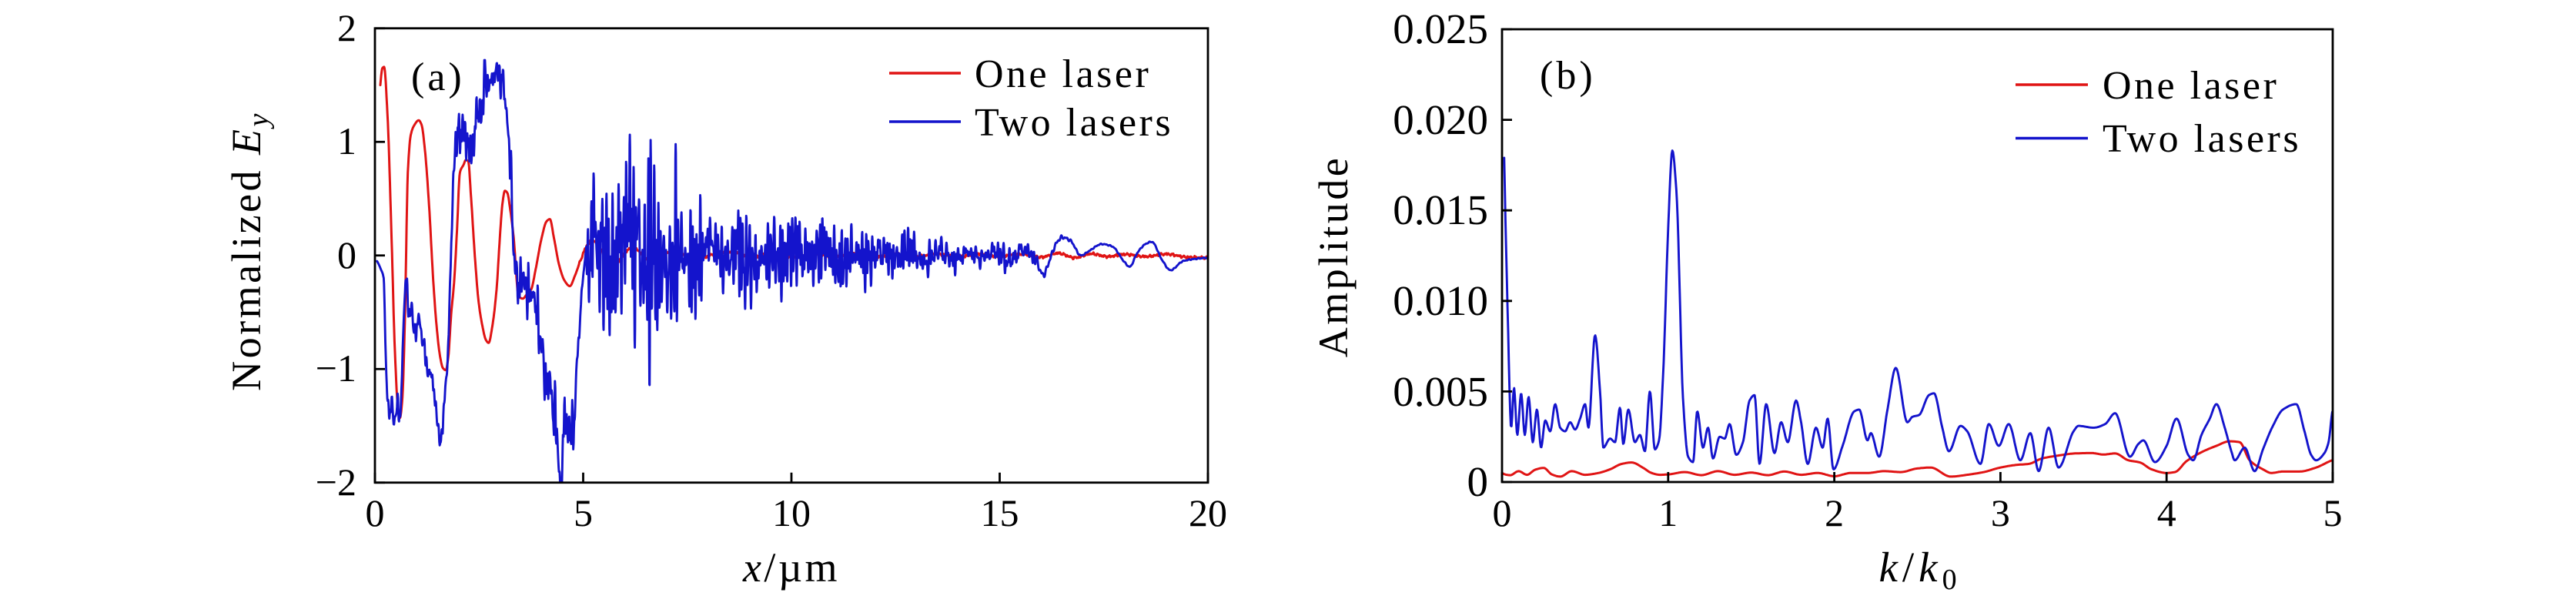  Describe the element at coordinates (249, 251) in the screenshot. I see `svg-text: Normalized Ey` at that location.